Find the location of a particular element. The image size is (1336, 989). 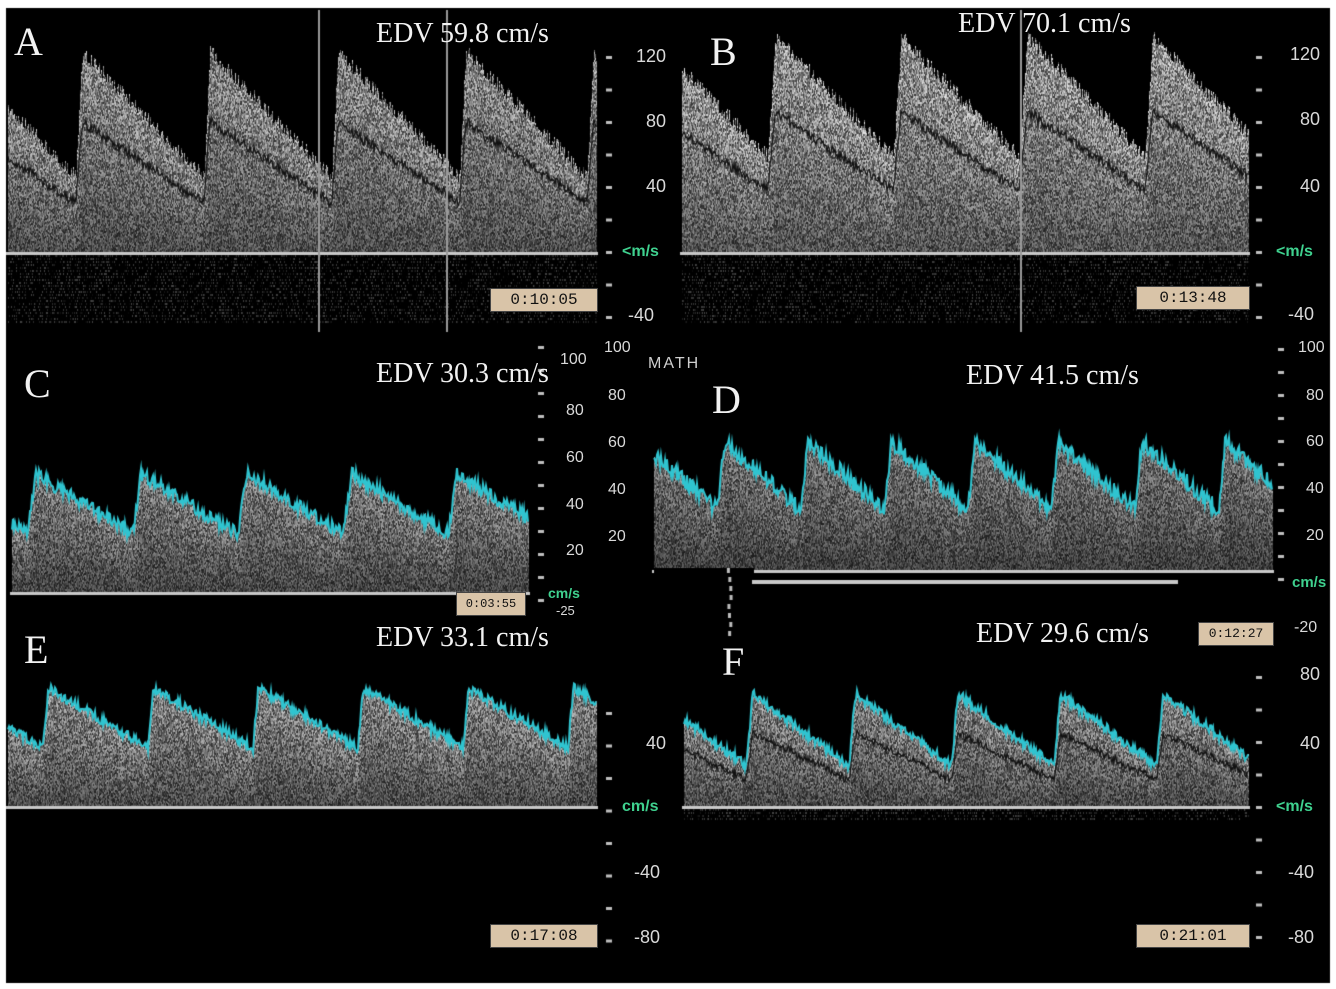

panel-c-edv: EDV 30.3 cm/s is located at coordinates (462, 373).